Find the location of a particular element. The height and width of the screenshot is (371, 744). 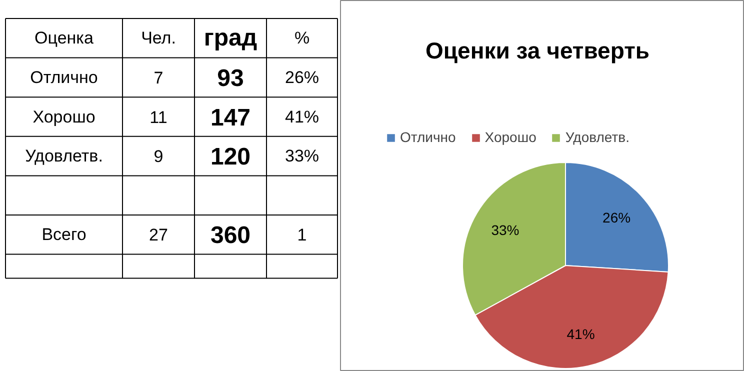

data-label: 26% is located at coordinates (616, 218).